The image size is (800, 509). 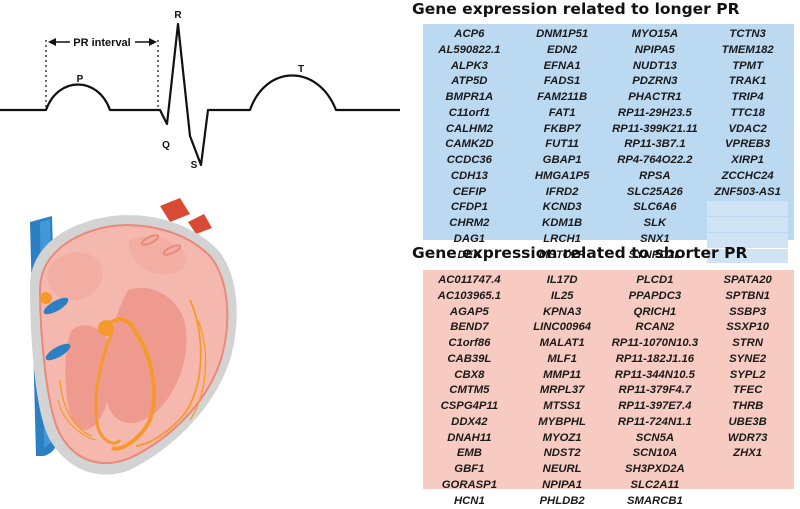 What do you see at coordinates (469, 130) in the screenshot?
I see `gene-name: CALHM2` at bounding box center [469, 130].